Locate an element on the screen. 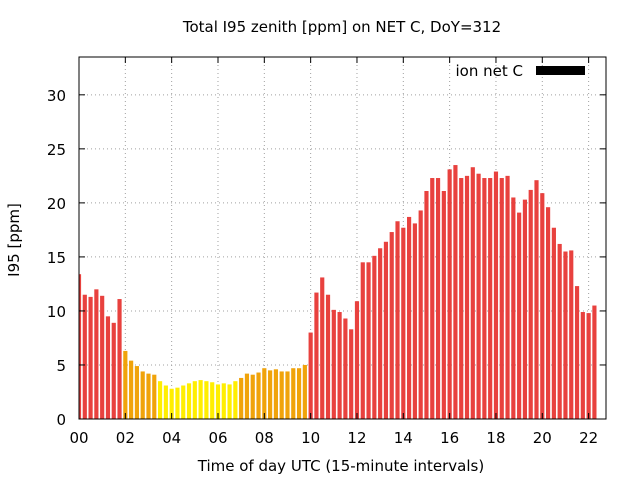  x-tick-label: 06 is located at coordinates (217, 438).